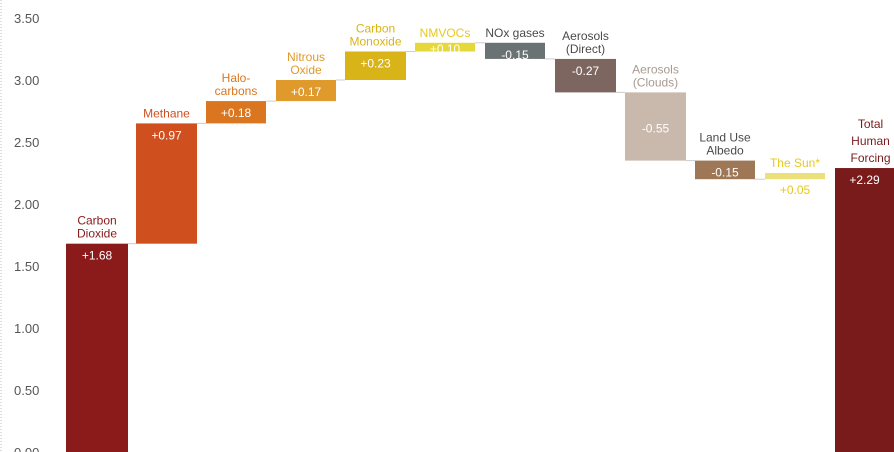 The width and height of the screenshot is (894, 452). I want to click on category-label: Monoxide, so click(375, 41).